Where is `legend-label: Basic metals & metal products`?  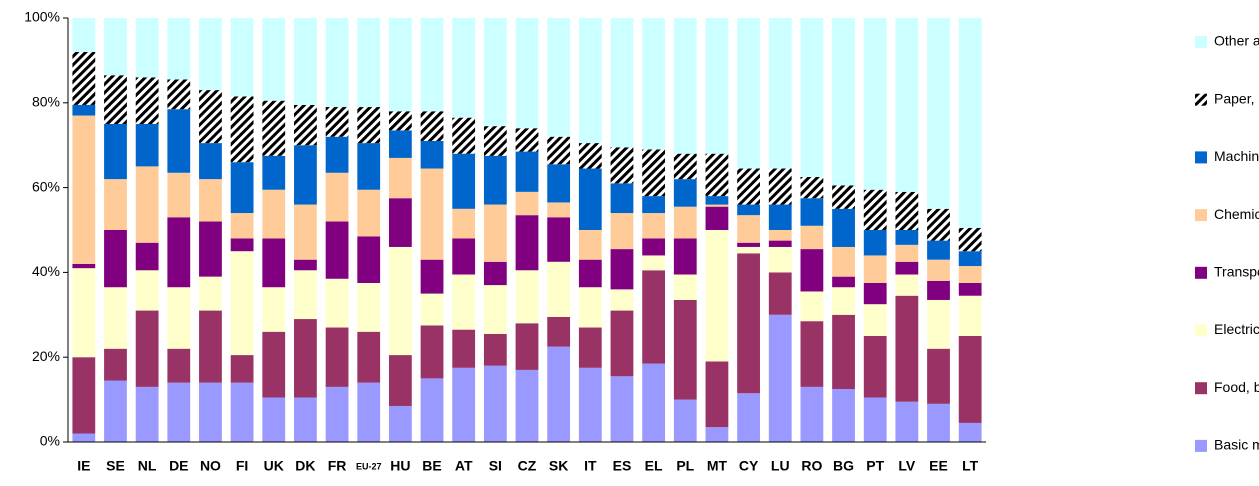 legend-label: Basic metals & metal products is located at coordinates (1236, 445).